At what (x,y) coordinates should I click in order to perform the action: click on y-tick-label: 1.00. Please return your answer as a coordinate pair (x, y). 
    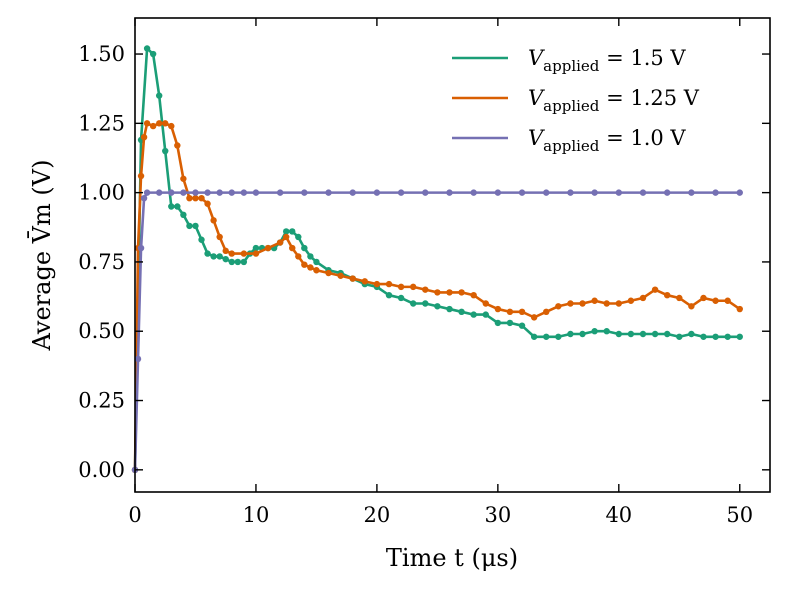
    Looking at the image, I should click on (101, 193).